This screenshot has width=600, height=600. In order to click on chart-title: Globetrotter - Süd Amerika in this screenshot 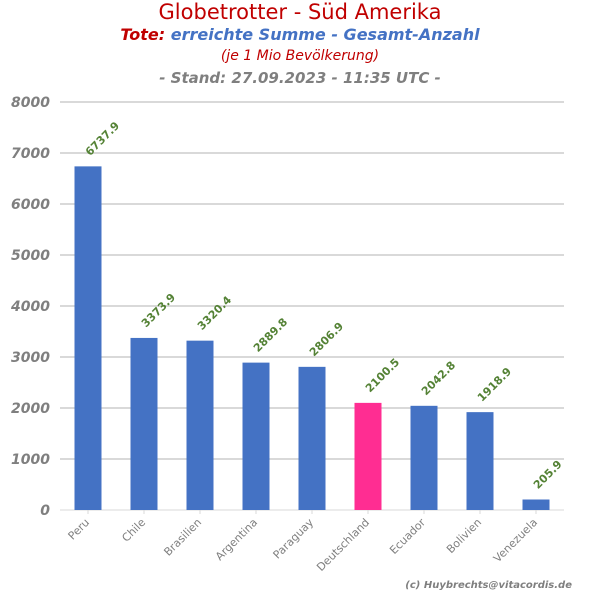, I will do `click(300, 12)`.